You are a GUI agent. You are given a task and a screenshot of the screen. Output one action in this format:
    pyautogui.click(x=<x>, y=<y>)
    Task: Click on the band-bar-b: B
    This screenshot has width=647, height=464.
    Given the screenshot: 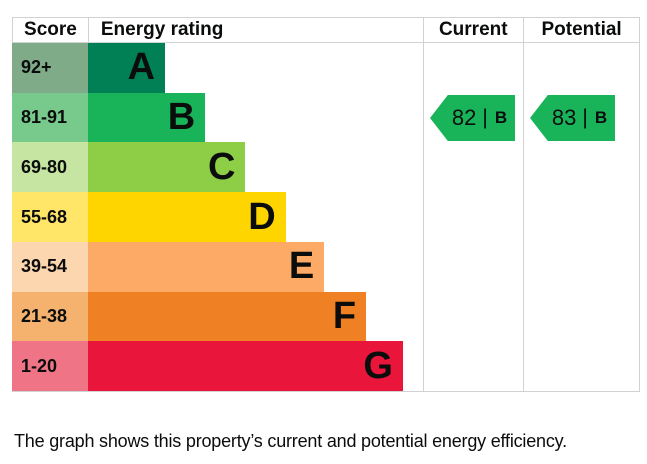 What is the action you would take?
    pyautogui.click(x=147, y=117)
    